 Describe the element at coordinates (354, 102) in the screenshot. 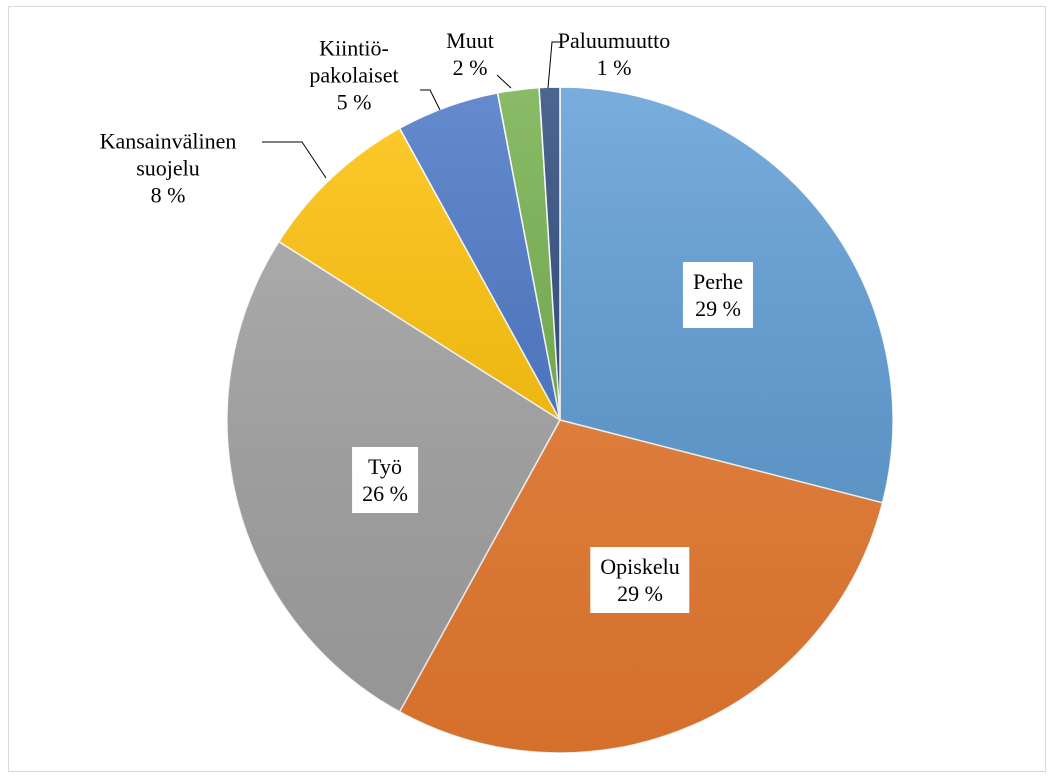

I see `value-label: 5 %` at that location.